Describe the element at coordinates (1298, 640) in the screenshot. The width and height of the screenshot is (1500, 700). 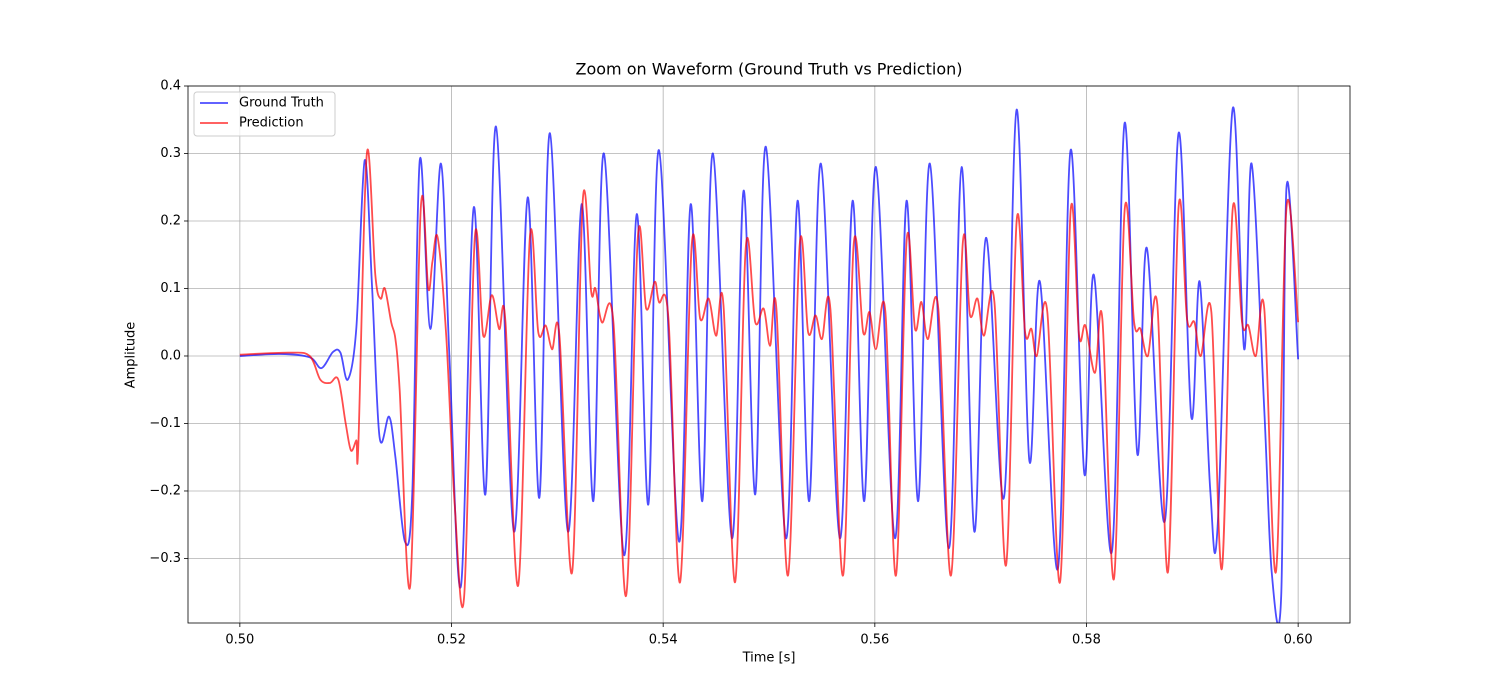
I see `x-tick-label: 0.60` at that location.